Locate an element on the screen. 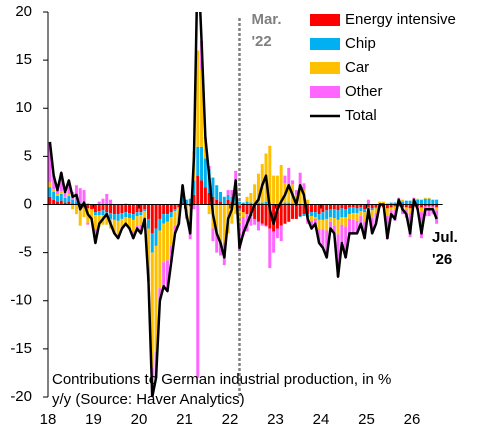  x-tick-label: 22 is located at coordinates (230, 419).